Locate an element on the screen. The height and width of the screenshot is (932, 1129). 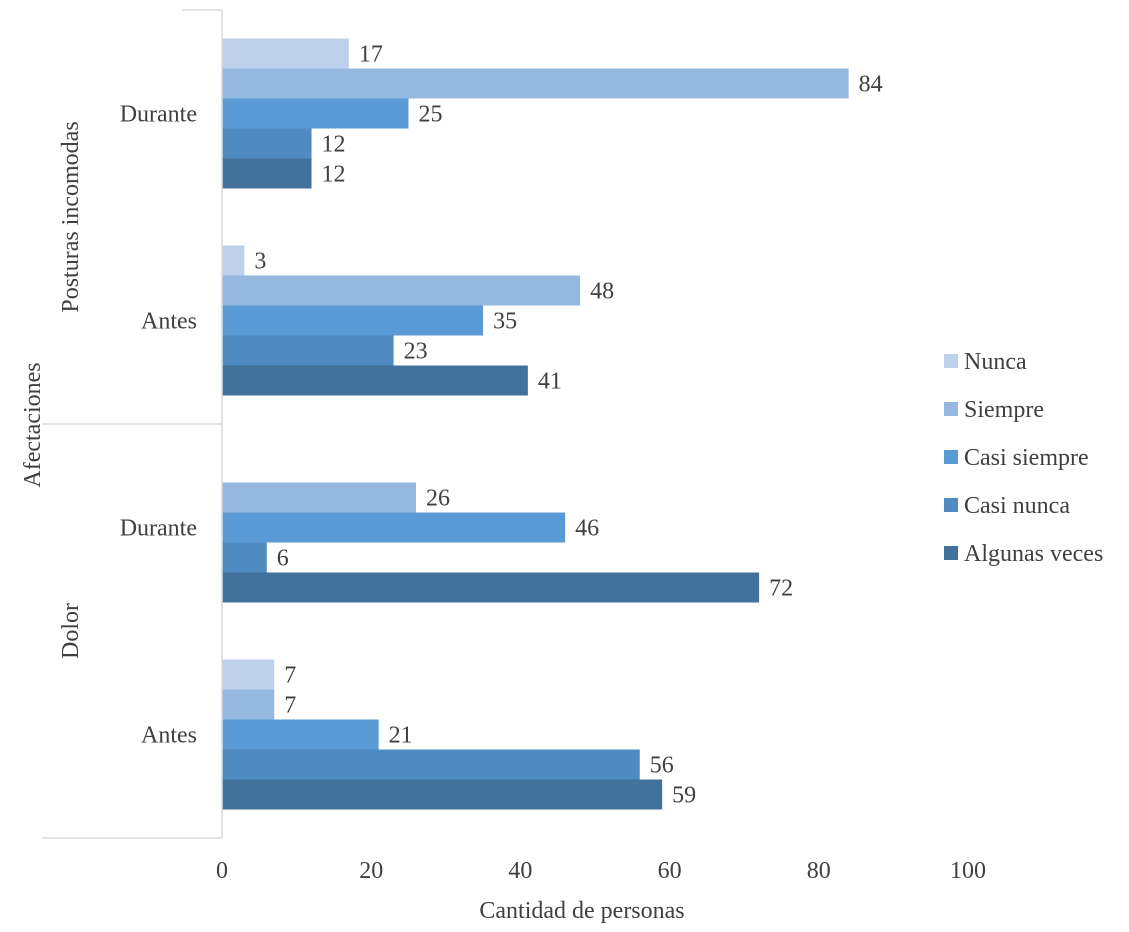
value-label-0-1-2: 35 is located at coordinates (505, 322).